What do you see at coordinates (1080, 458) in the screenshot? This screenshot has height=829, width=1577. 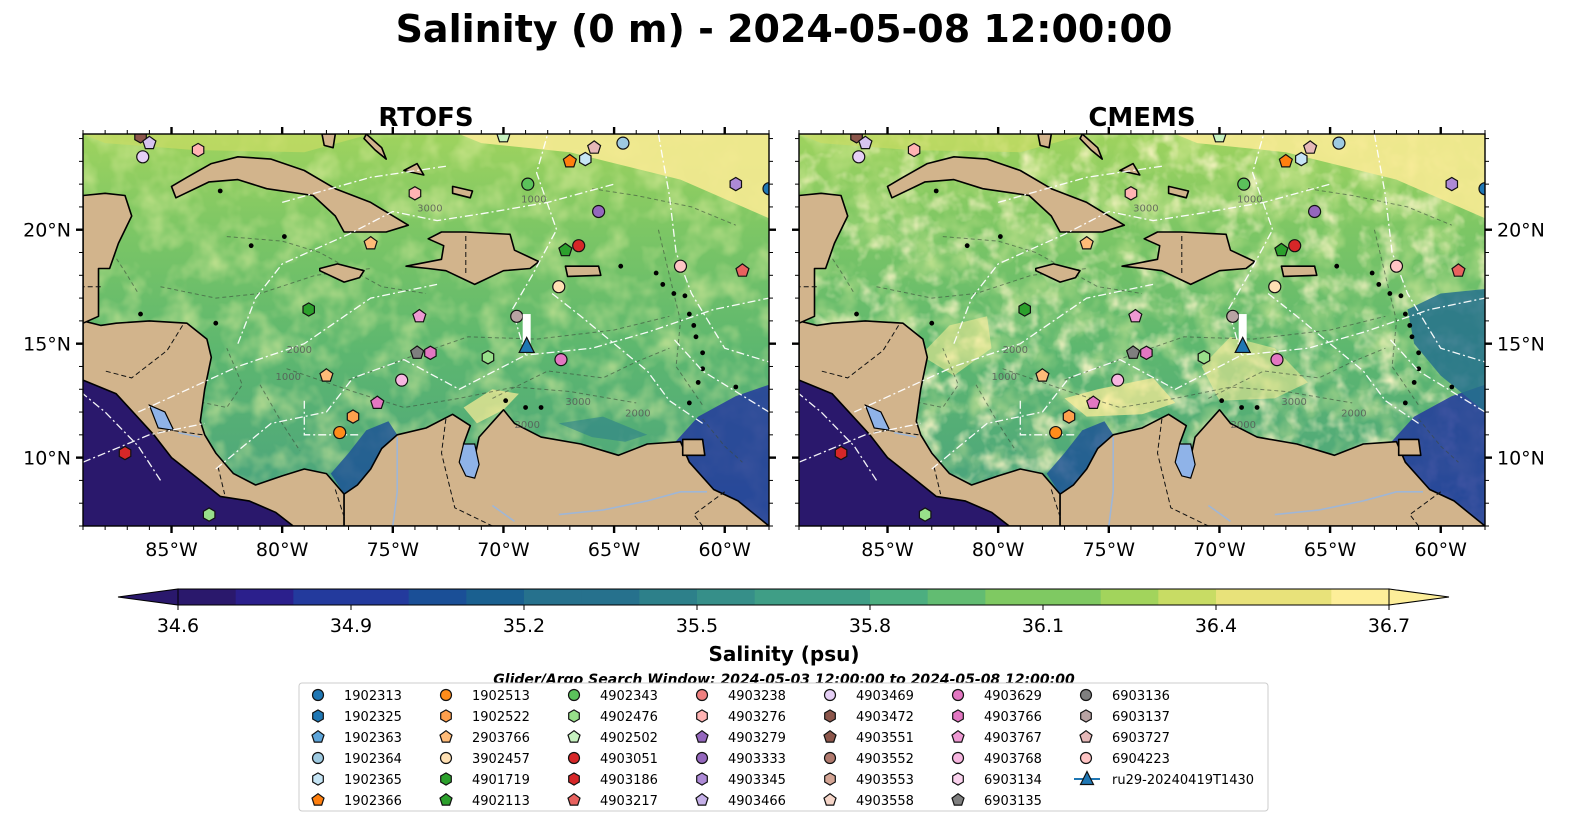 I see `colombia-plume` at bounding box center [1080, 458].